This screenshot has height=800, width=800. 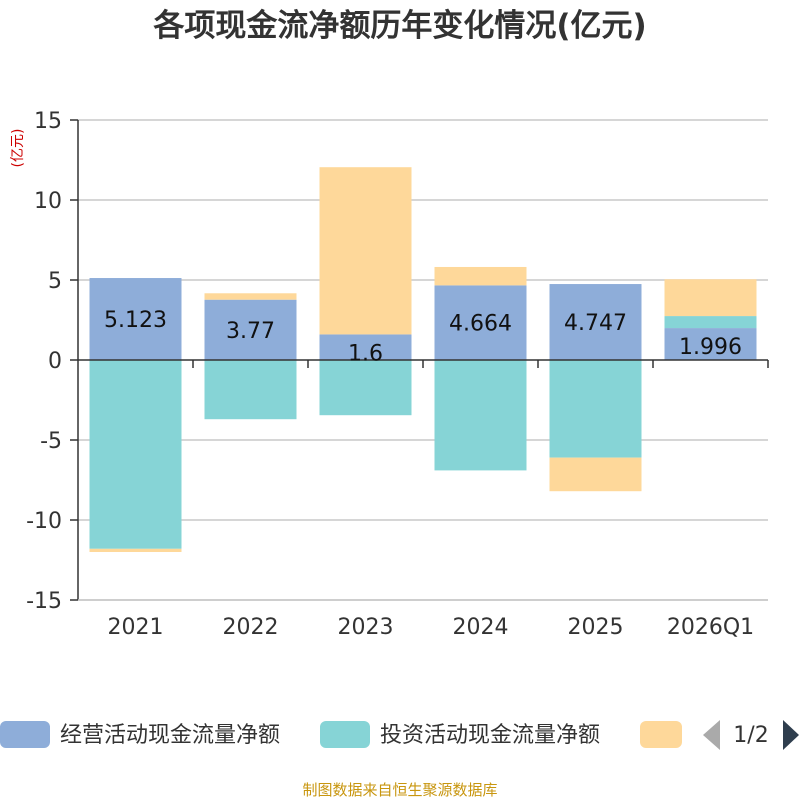 I want to click on y-axis-unit: (亿元), so click(x=18, y=148).